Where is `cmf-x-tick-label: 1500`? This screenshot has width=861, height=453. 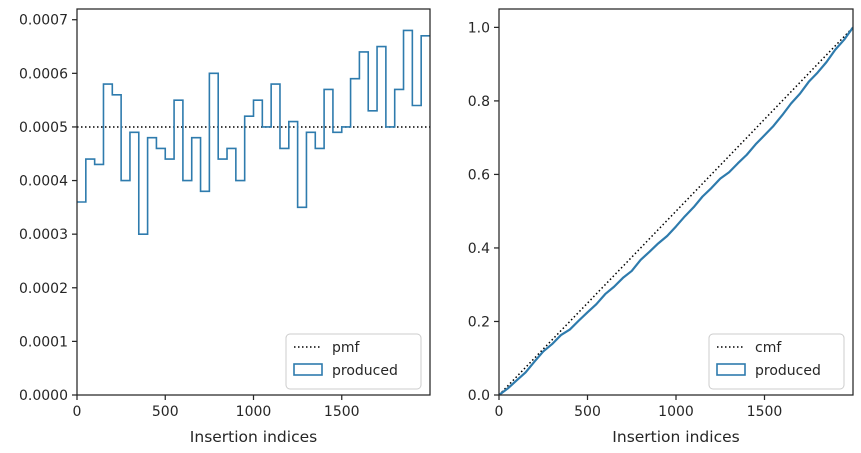
cmf-x-tick-label: 1500 is located at coordinates (765, 412).